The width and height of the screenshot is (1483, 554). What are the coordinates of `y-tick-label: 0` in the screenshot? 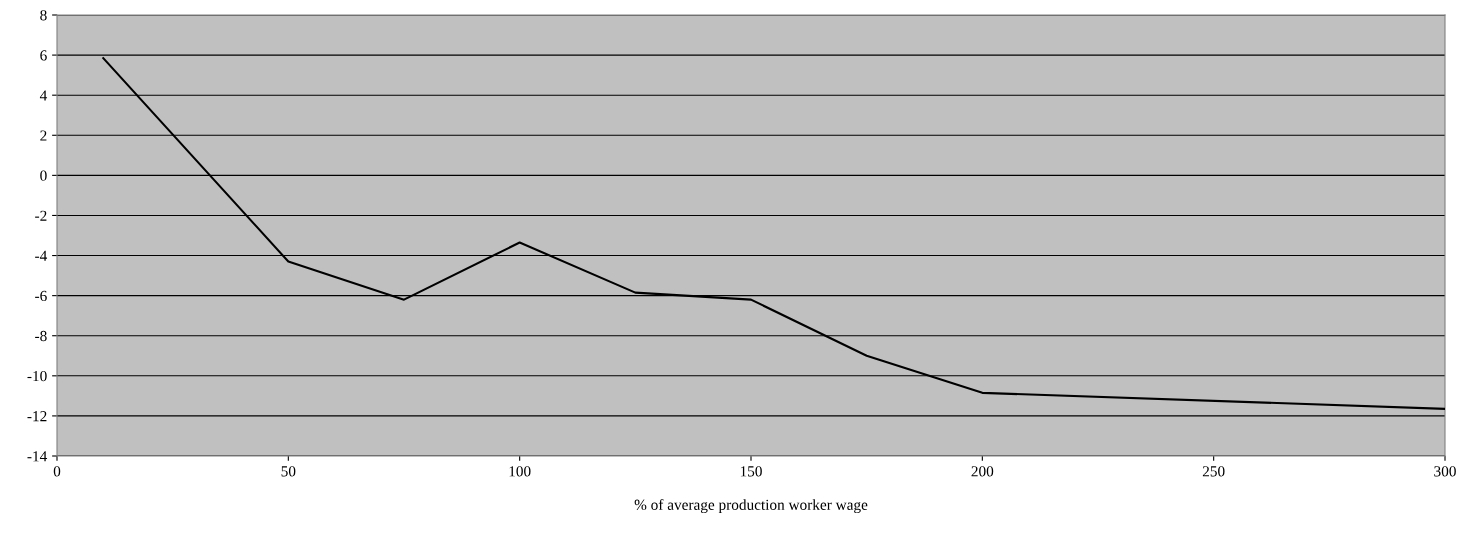 It's located at (43, 175).